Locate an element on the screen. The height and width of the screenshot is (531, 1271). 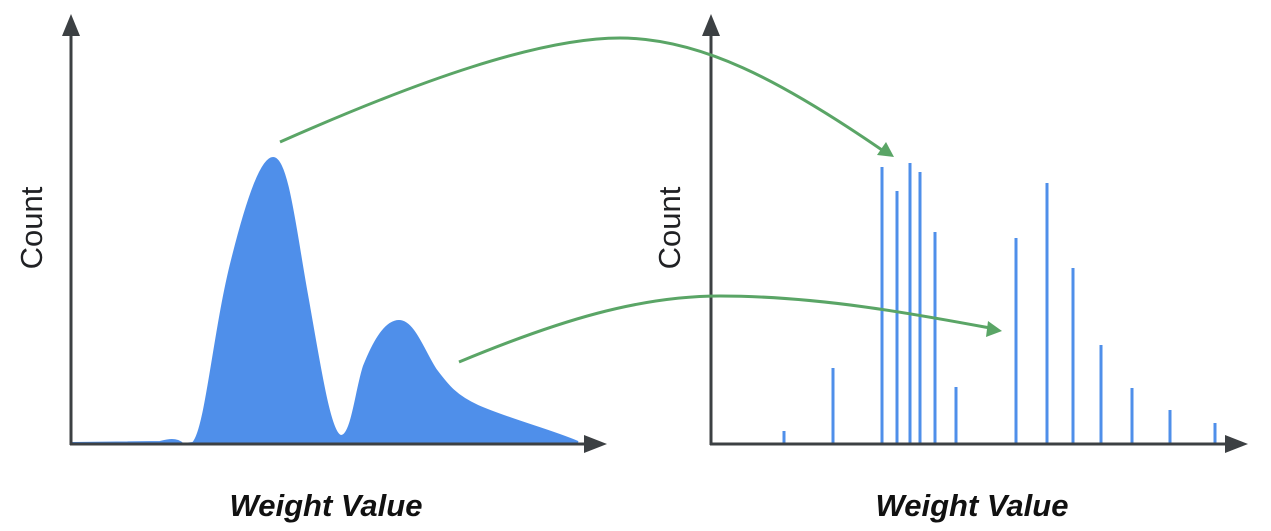
left-x-axis-arrowhead is located at coordinates (595, 444).